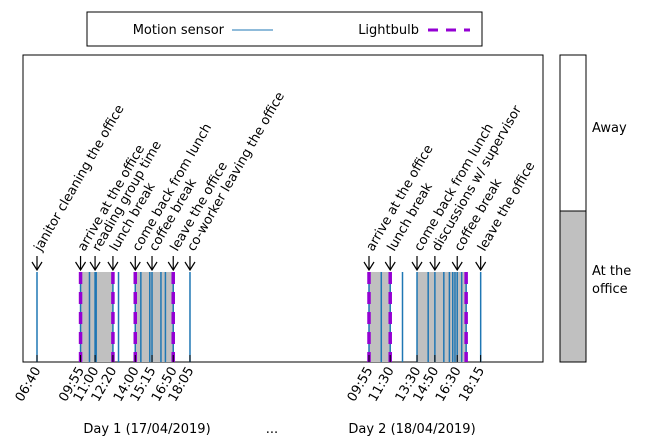 This screenshot has height=442, width=648. I want to click on motion-layer, so click(259, 317).